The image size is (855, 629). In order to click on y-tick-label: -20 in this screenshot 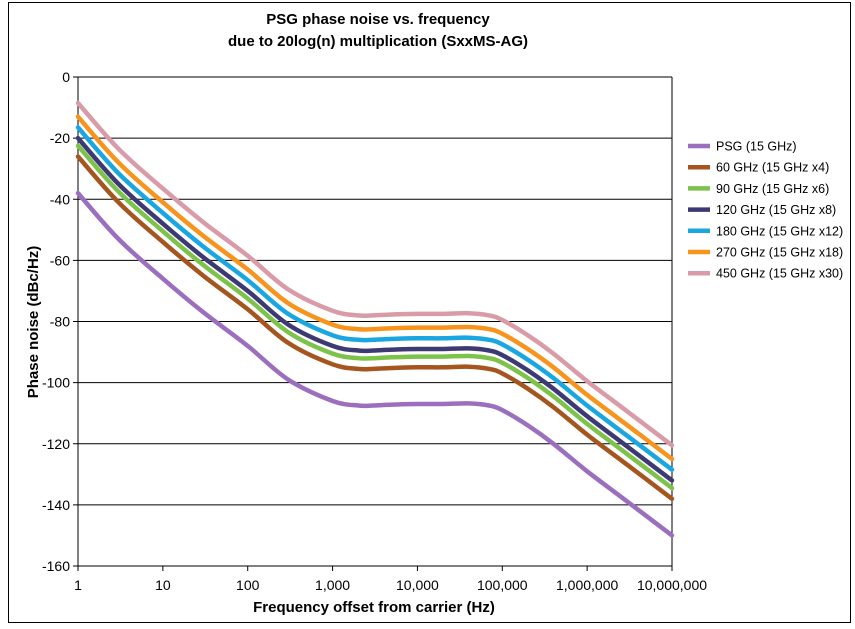, I will do `click(60, 138)`.